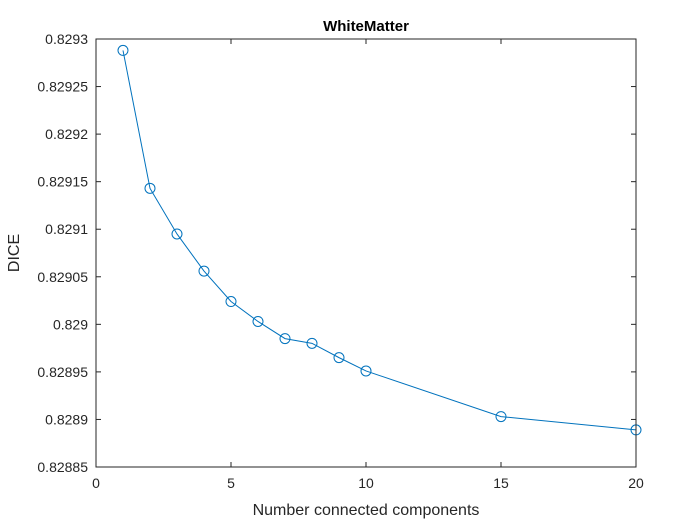 This screenshot has width=700, height=525. What do you see at coordinates (636, 483) in the screenshot?
I see `x-tick-label: 20` at bounding box center [636, 483].